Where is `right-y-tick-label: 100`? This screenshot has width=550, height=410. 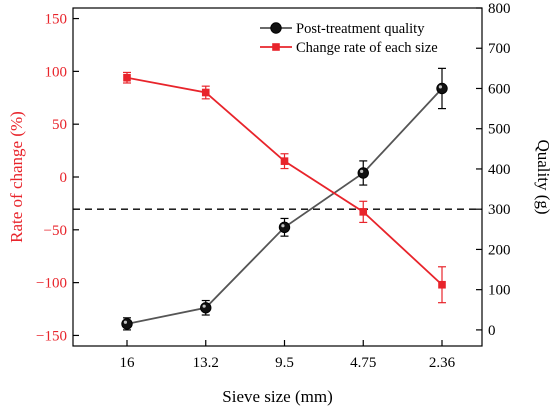
right-y-tick-label: 100 is located at coordinates (499, 291).